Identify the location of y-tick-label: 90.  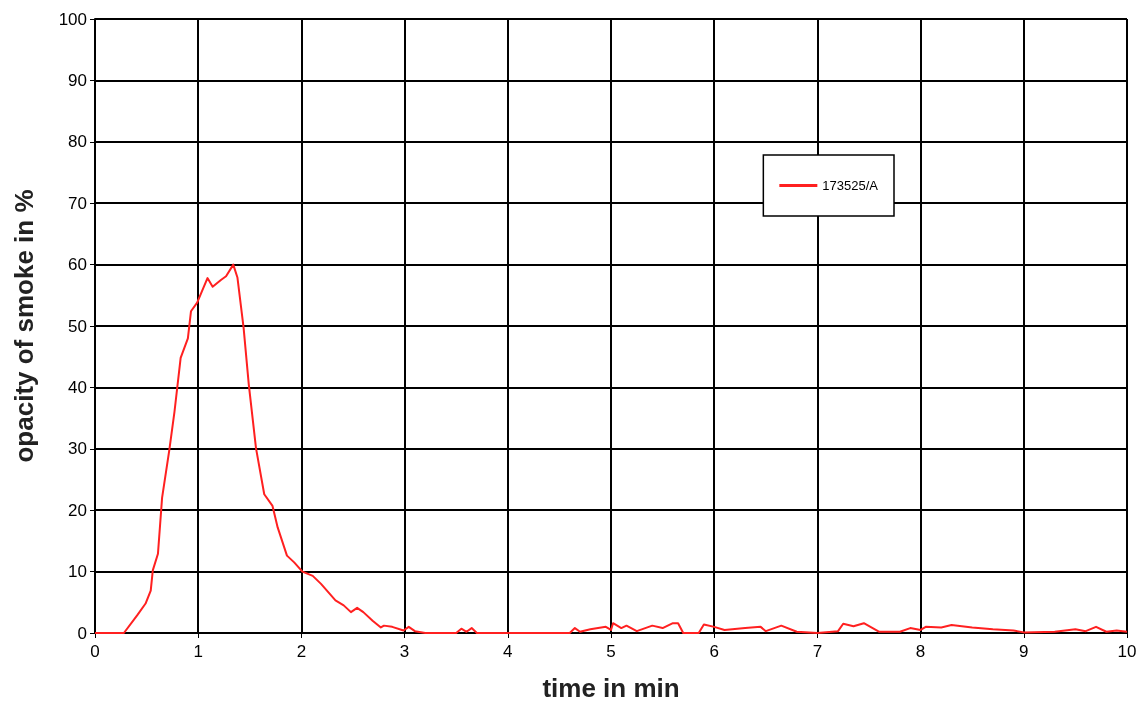
(77, 80).